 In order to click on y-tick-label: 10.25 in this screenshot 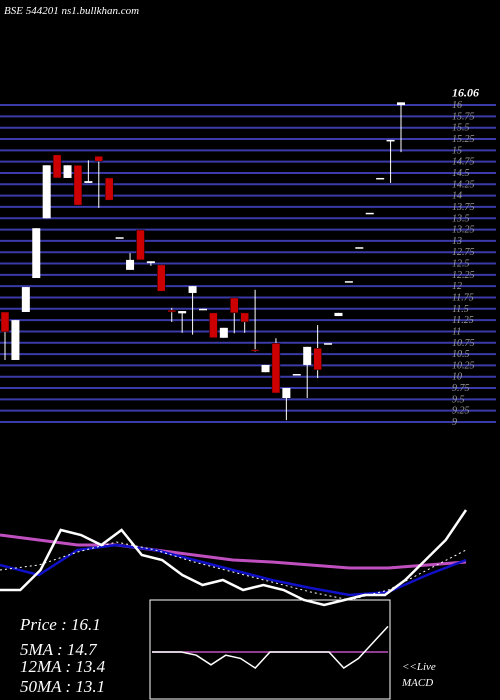, I will do `click(463, 365)`.